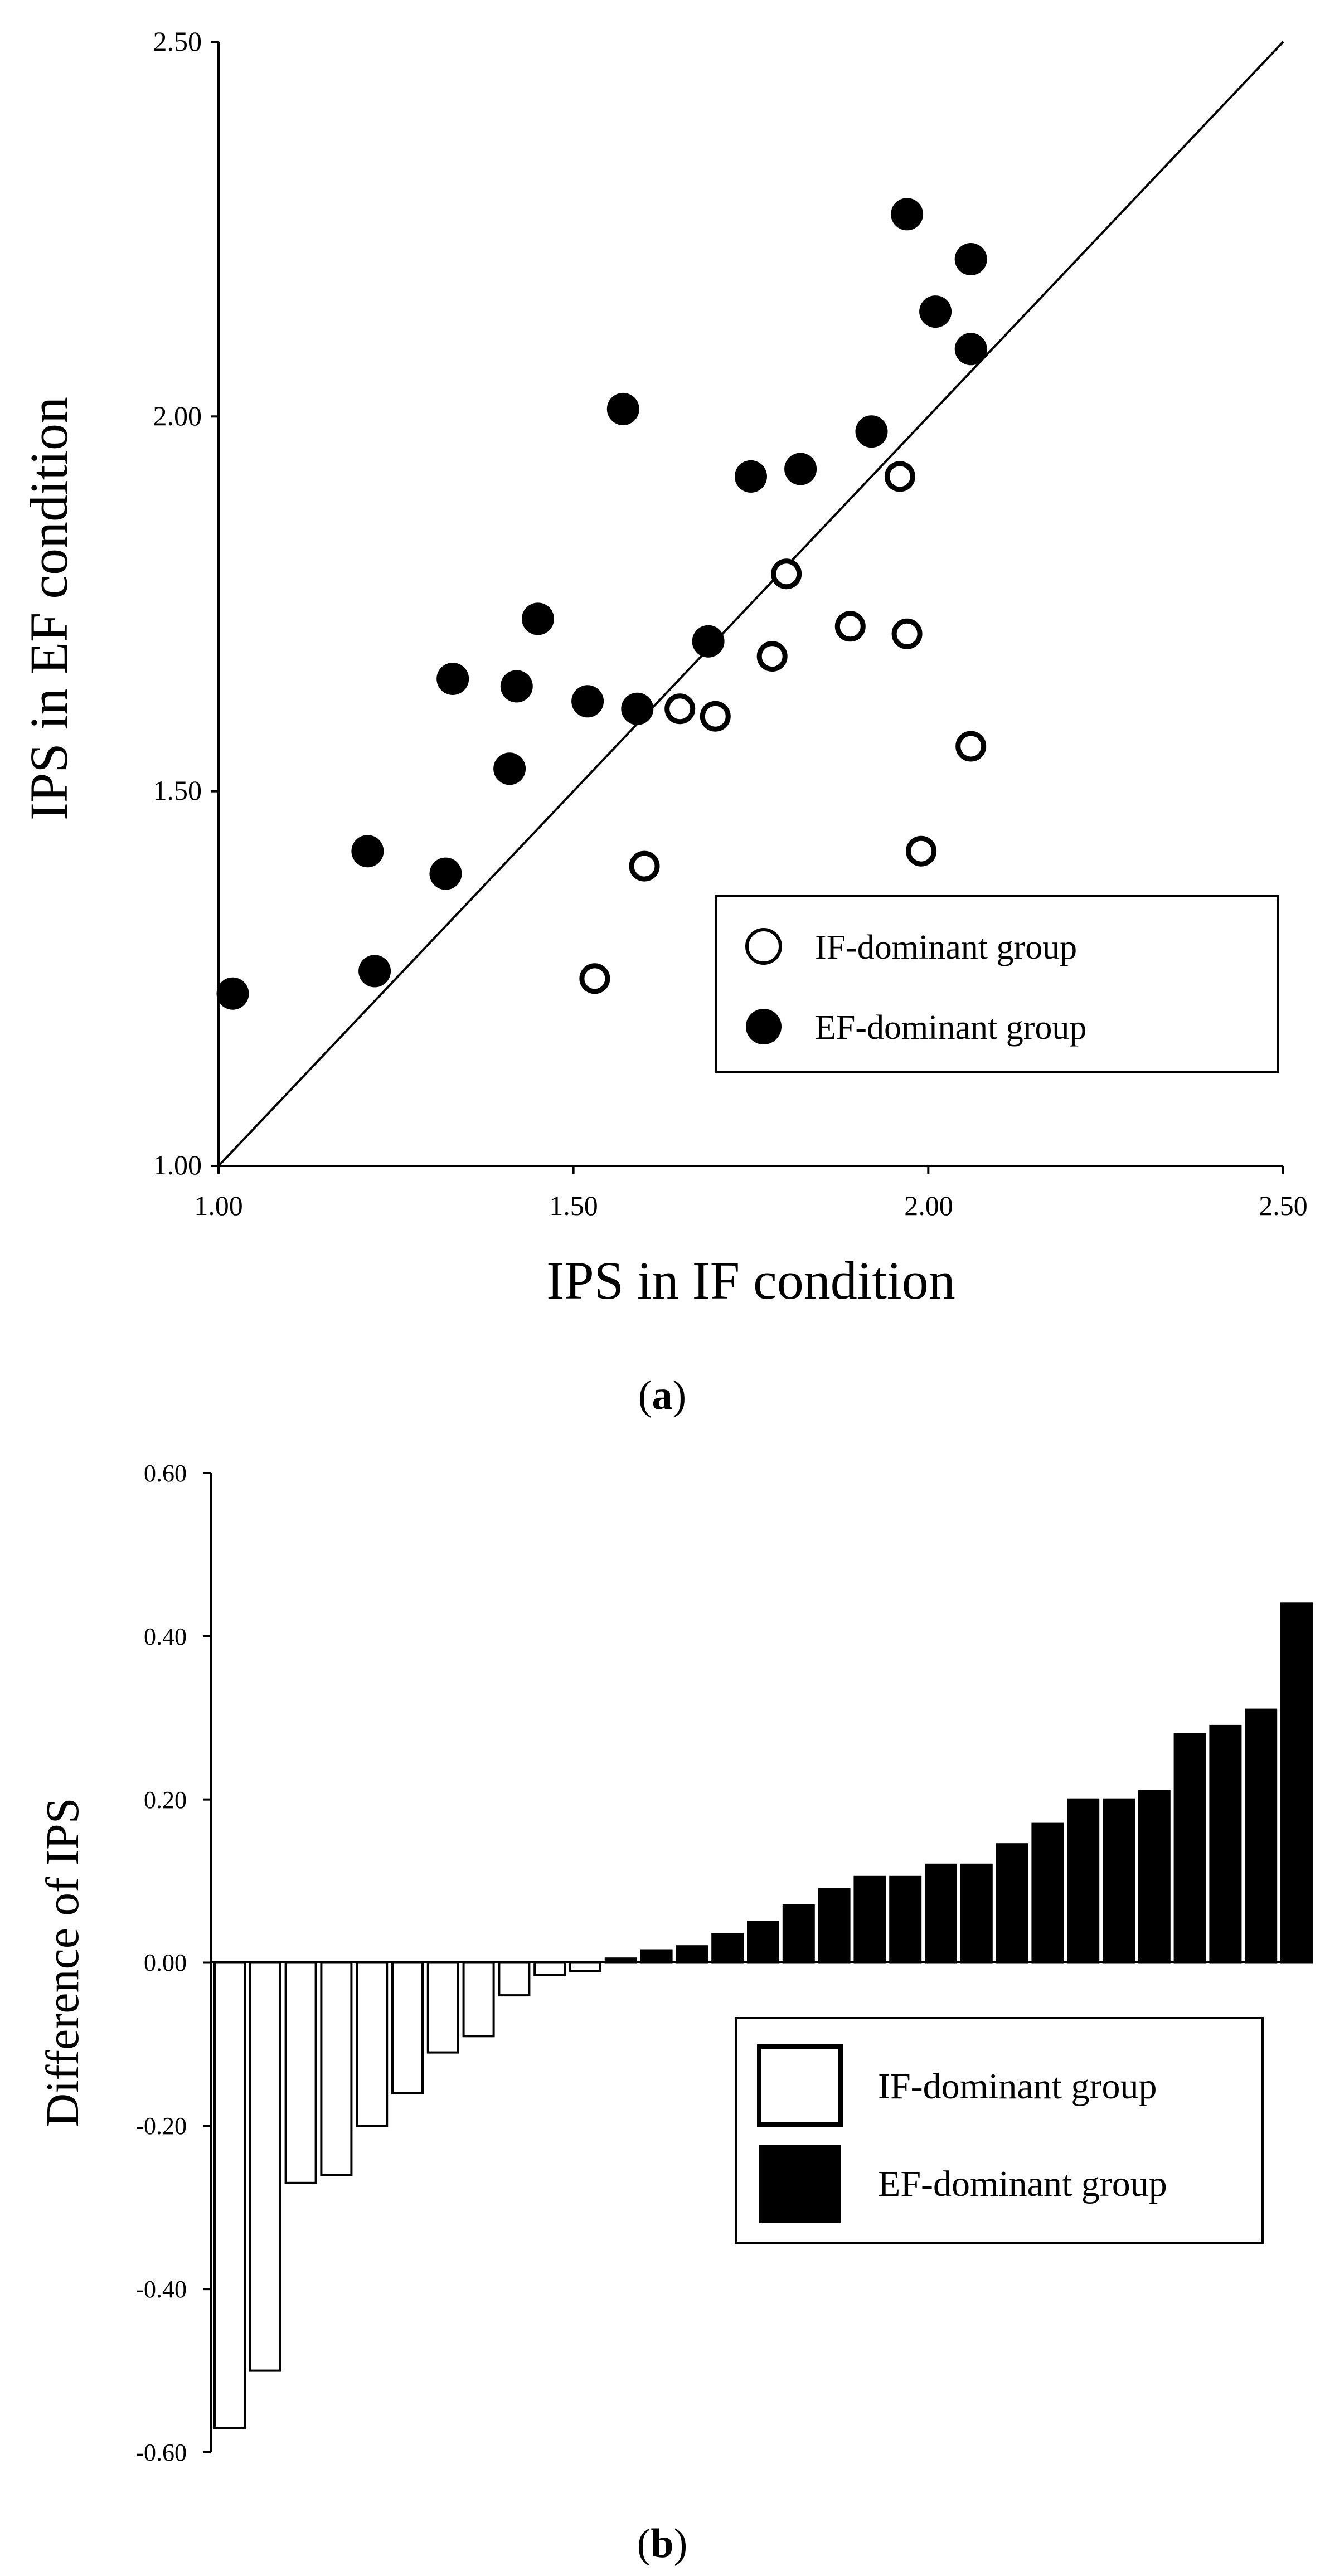  I want to click on legend-marker-open, so click(763, 946).